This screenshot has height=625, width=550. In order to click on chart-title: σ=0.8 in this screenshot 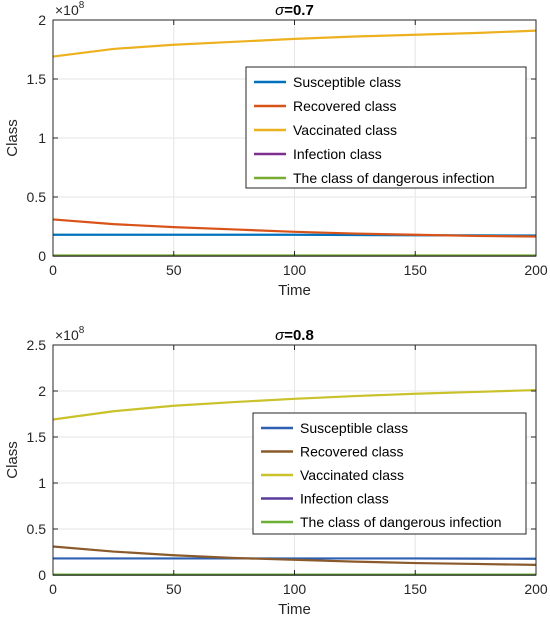, I will do `click(294, 335)`.